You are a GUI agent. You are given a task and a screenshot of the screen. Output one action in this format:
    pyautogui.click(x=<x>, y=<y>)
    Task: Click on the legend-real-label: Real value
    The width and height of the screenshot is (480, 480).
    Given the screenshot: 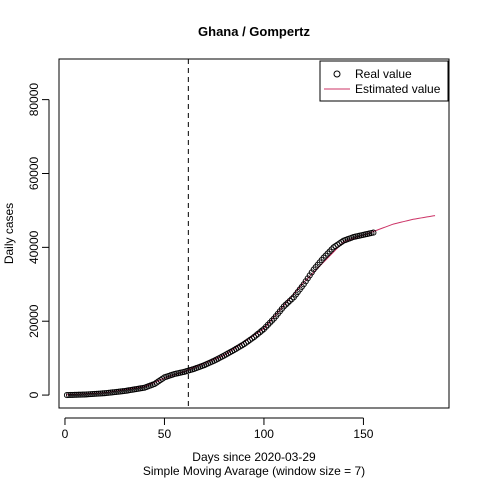 What is the action you would take?
    pyautogui.click(x=383, y=74)
    